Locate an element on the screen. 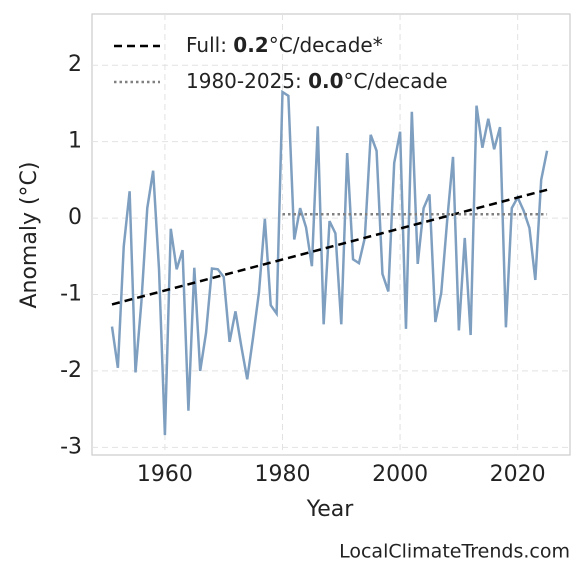 The width and height of the screenshot is (585, 584). legend-label-part: 1980-2025: is located at coordinates (247, 81).